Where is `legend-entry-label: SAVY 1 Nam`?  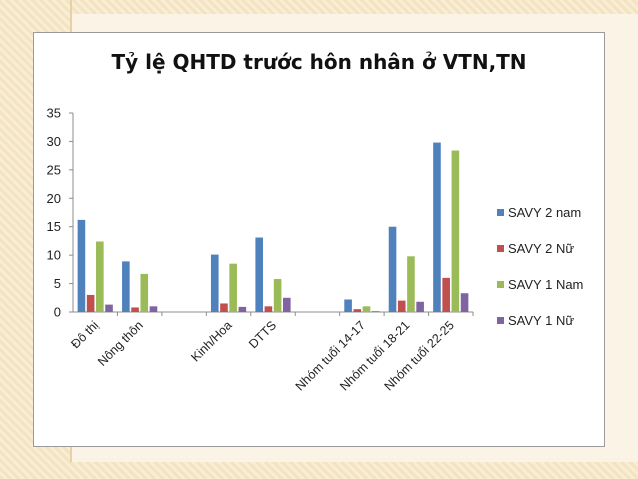 legend-entry-label: SAVY 1 Nam is located at coordinates (545, 284).